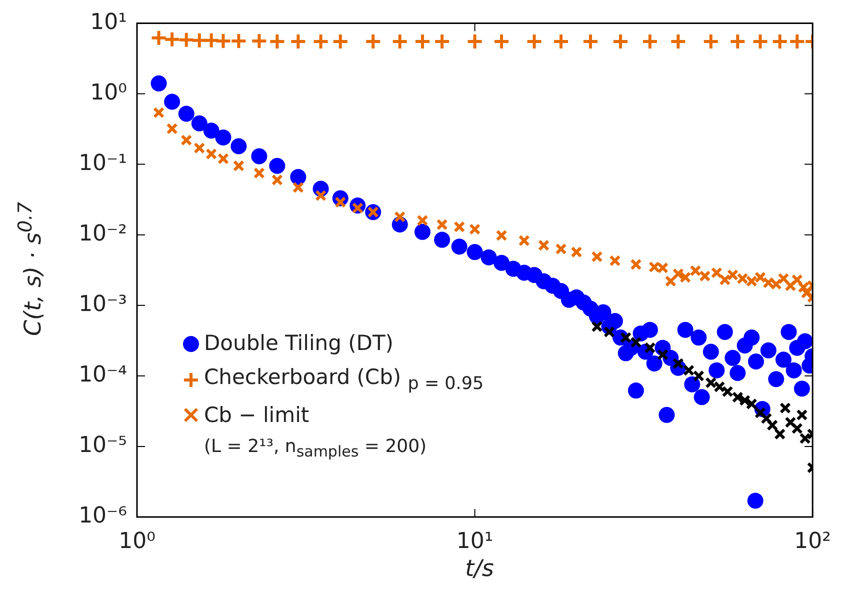  Describe the element at coordinates (257, 415) in the screenshot. I see `legend-label: Cb − limit` at that location.